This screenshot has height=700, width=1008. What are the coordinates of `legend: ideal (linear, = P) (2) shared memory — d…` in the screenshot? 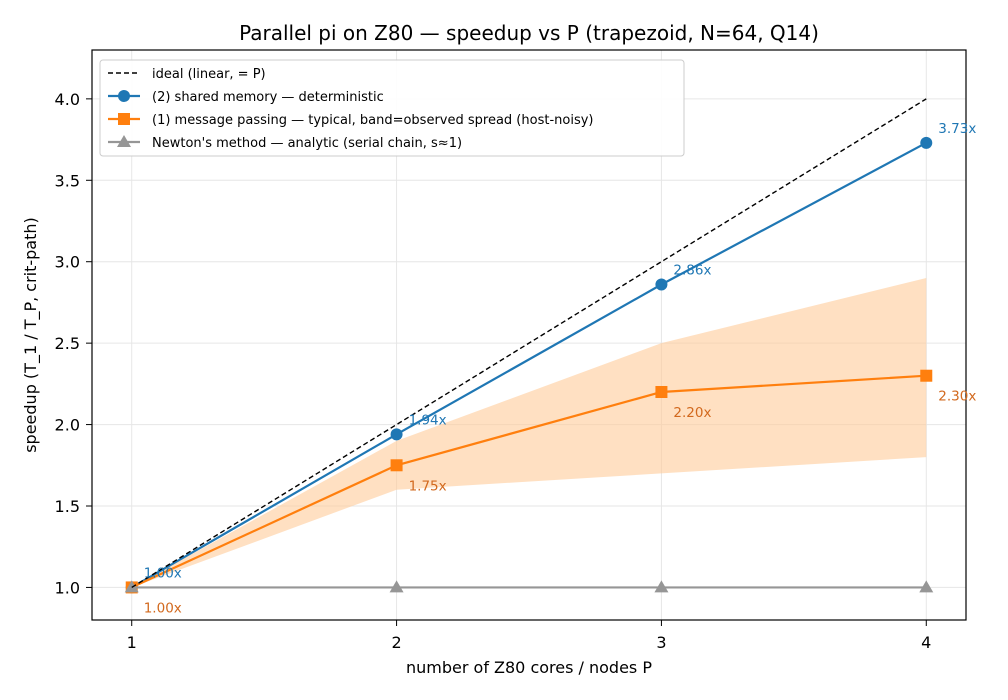 It's located at (392, 108).